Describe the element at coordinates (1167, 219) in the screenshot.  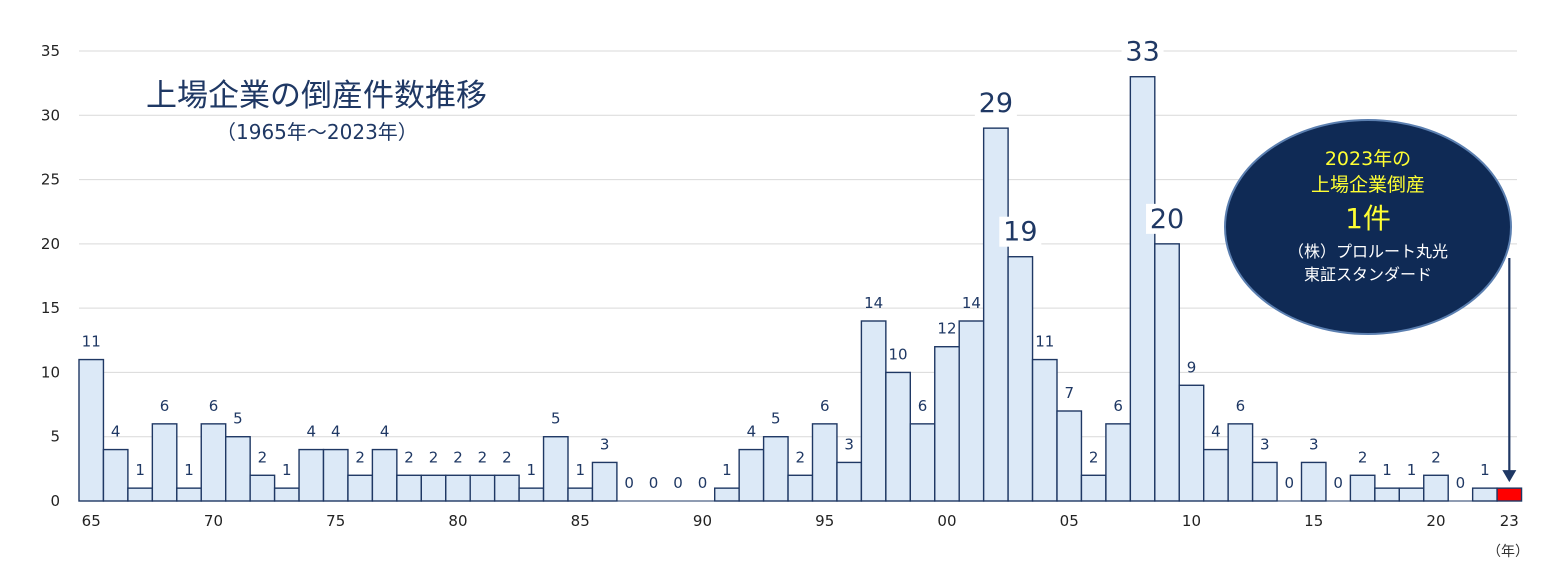
I see `data-label-09: 20` at that location.